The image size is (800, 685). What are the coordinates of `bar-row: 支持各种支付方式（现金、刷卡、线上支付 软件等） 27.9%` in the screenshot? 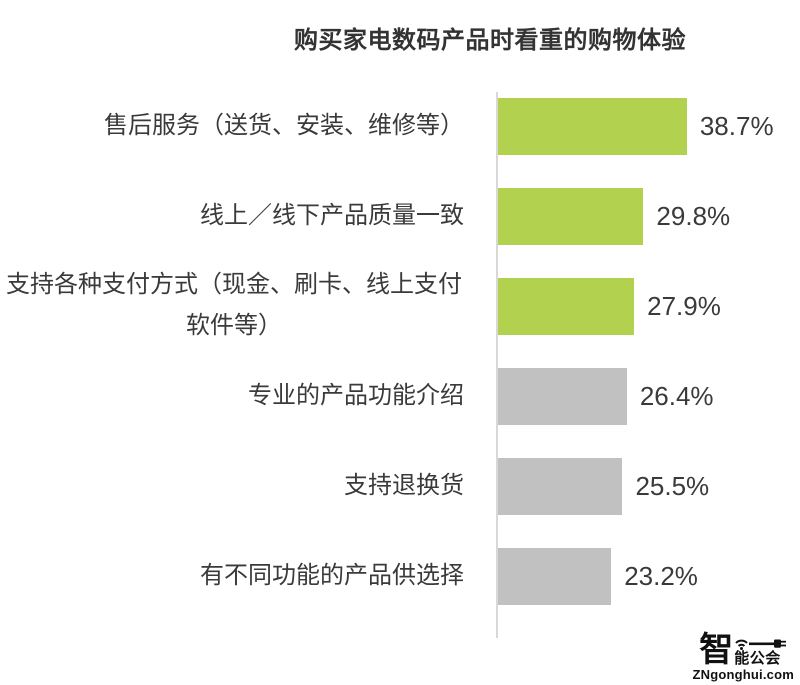 It's located at (400, 306).